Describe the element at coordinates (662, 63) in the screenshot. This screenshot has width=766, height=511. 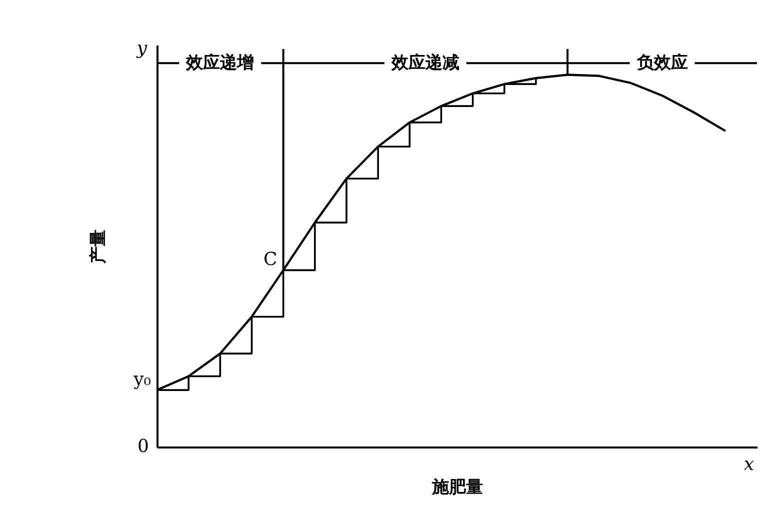
I see `text: 负效应` at that location.